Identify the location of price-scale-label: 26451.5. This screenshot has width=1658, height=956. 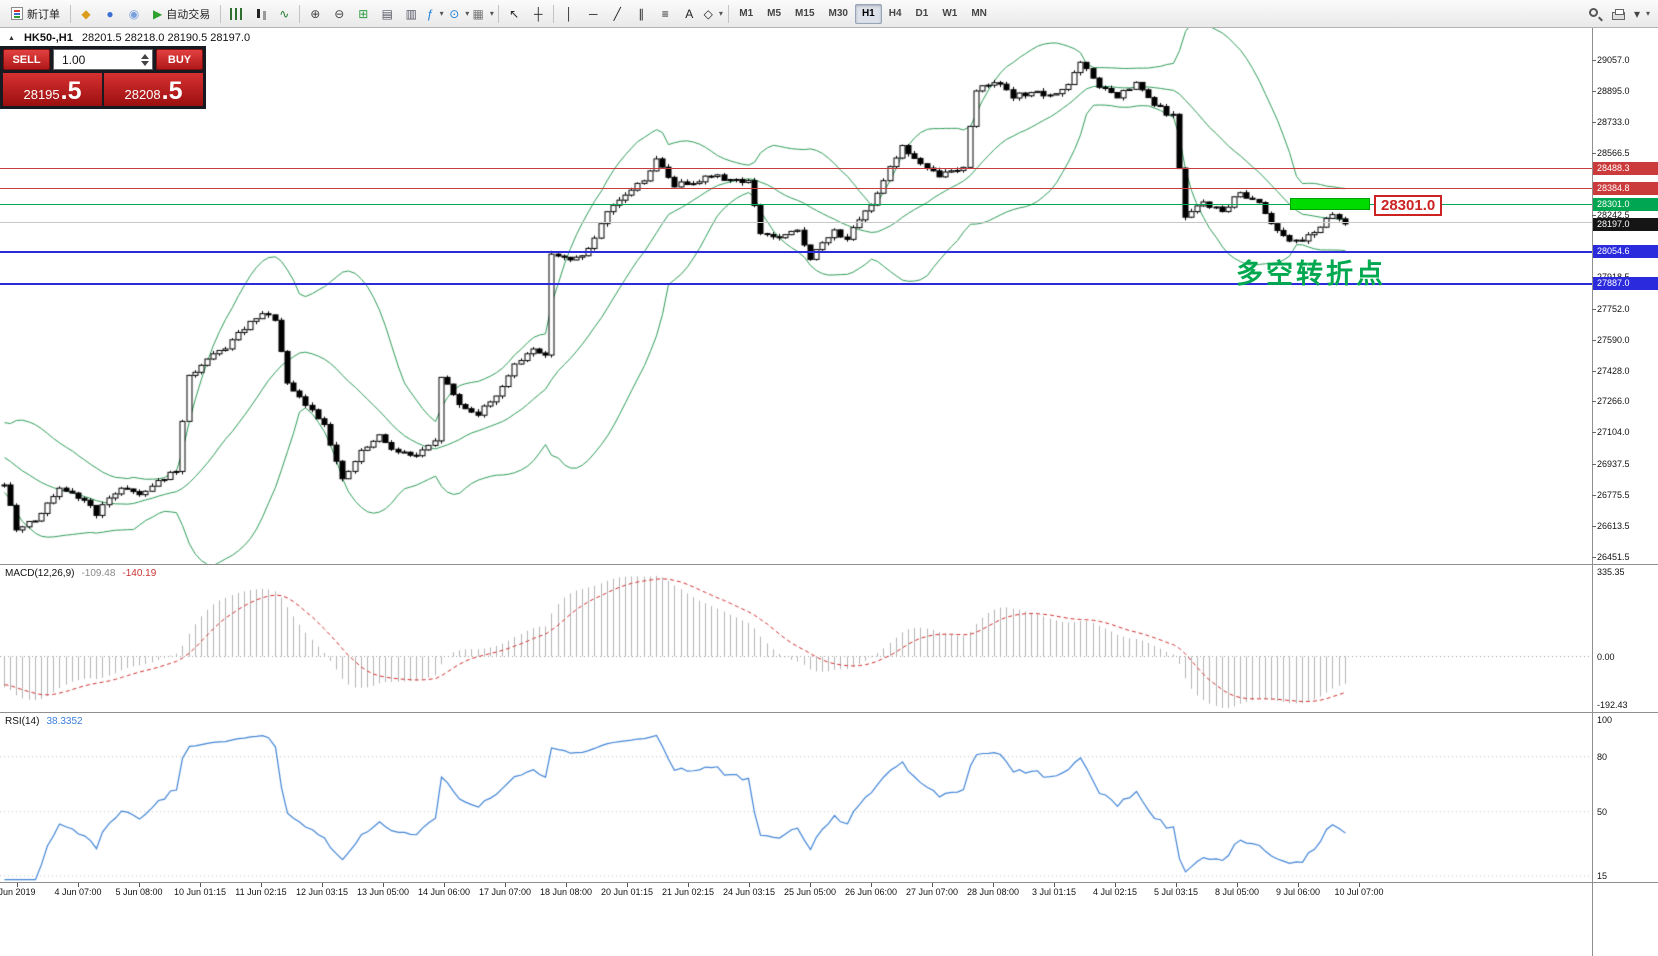
(1613, 557).